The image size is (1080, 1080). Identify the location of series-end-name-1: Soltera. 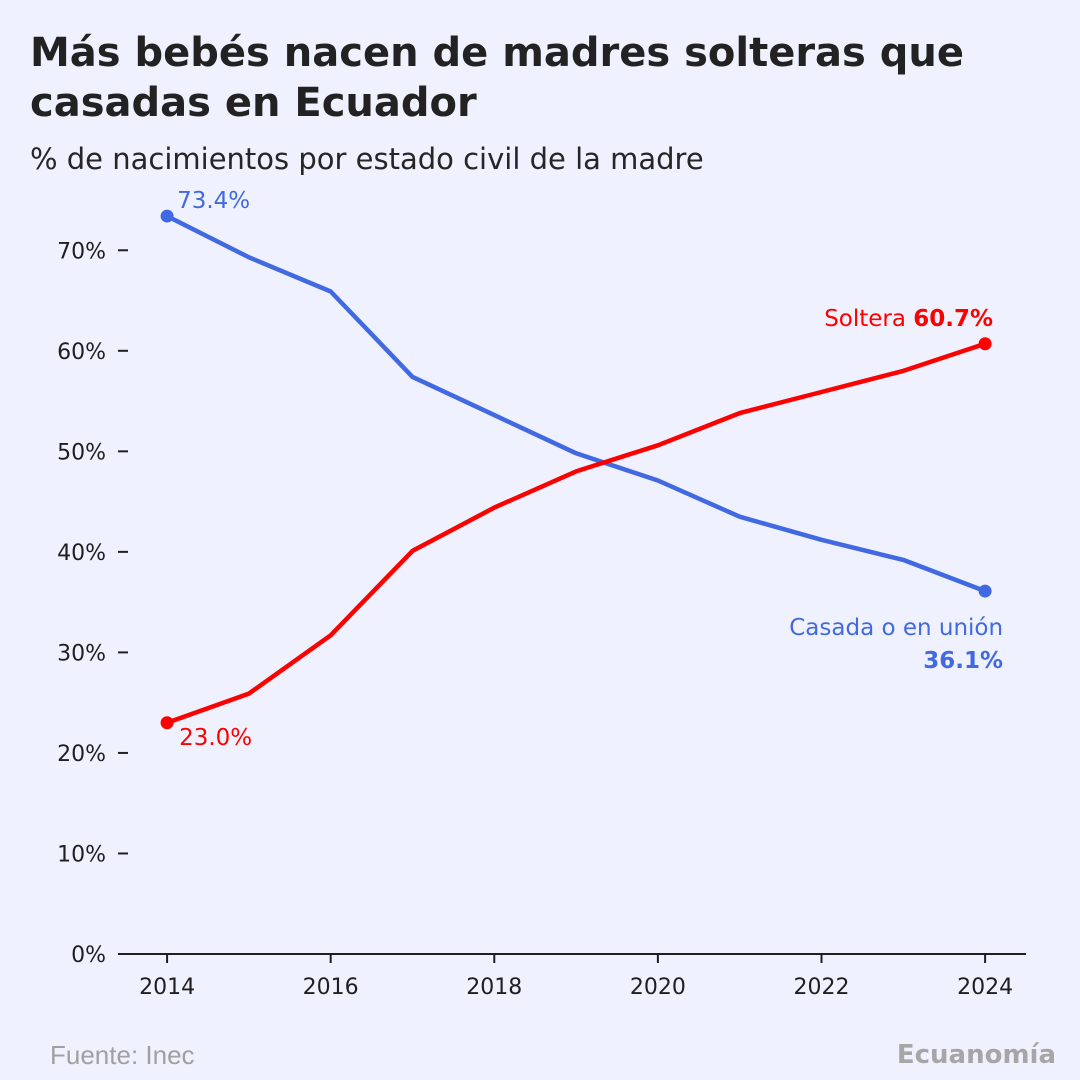
(868, 319).